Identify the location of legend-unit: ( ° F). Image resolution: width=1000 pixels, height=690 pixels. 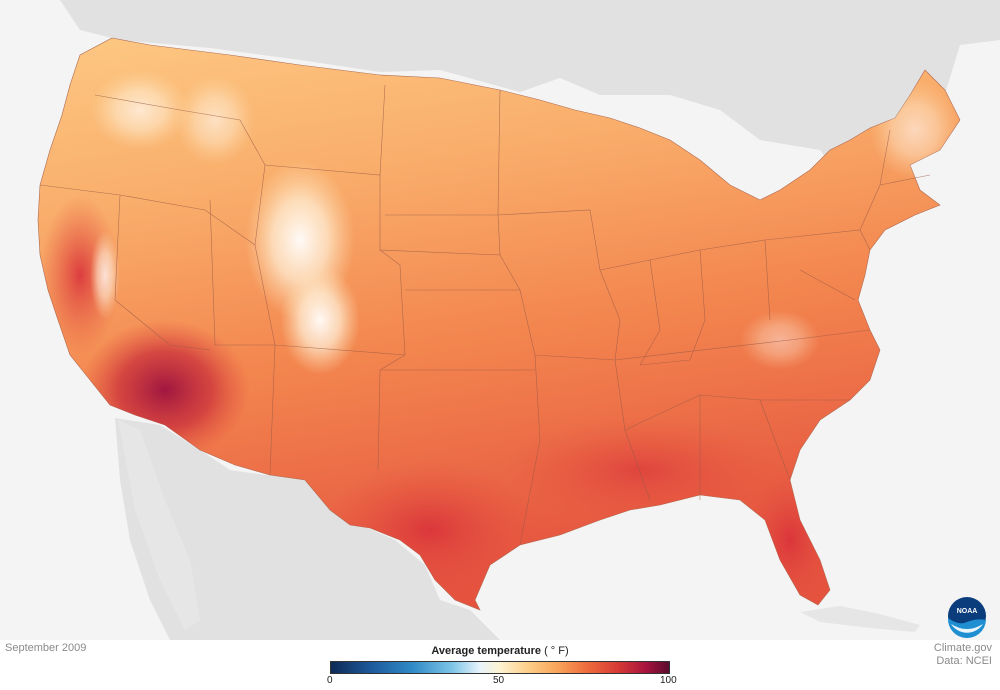
(556, 651).